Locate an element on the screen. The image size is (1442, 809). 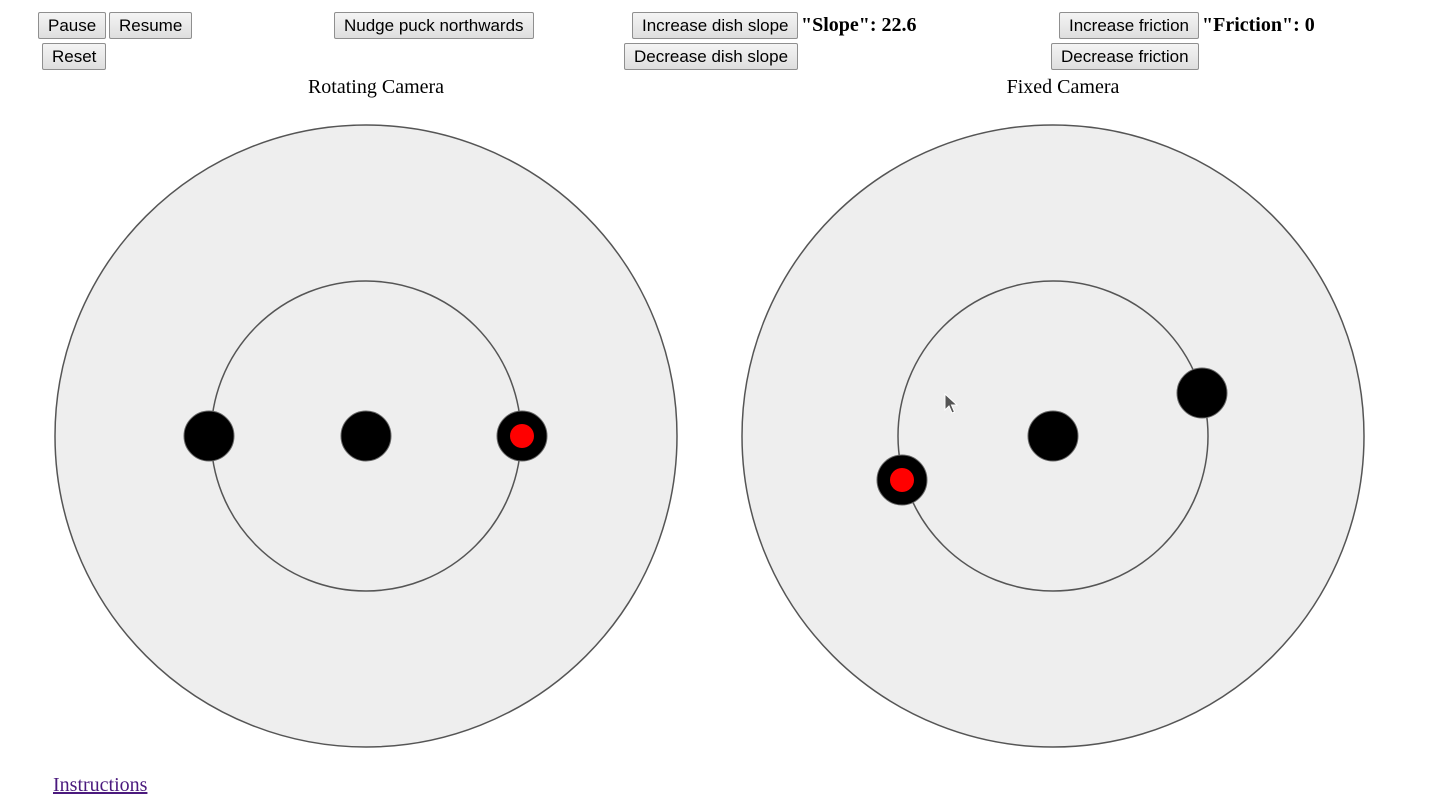
dish-inner-ring is located at coordinates (1053, 436).